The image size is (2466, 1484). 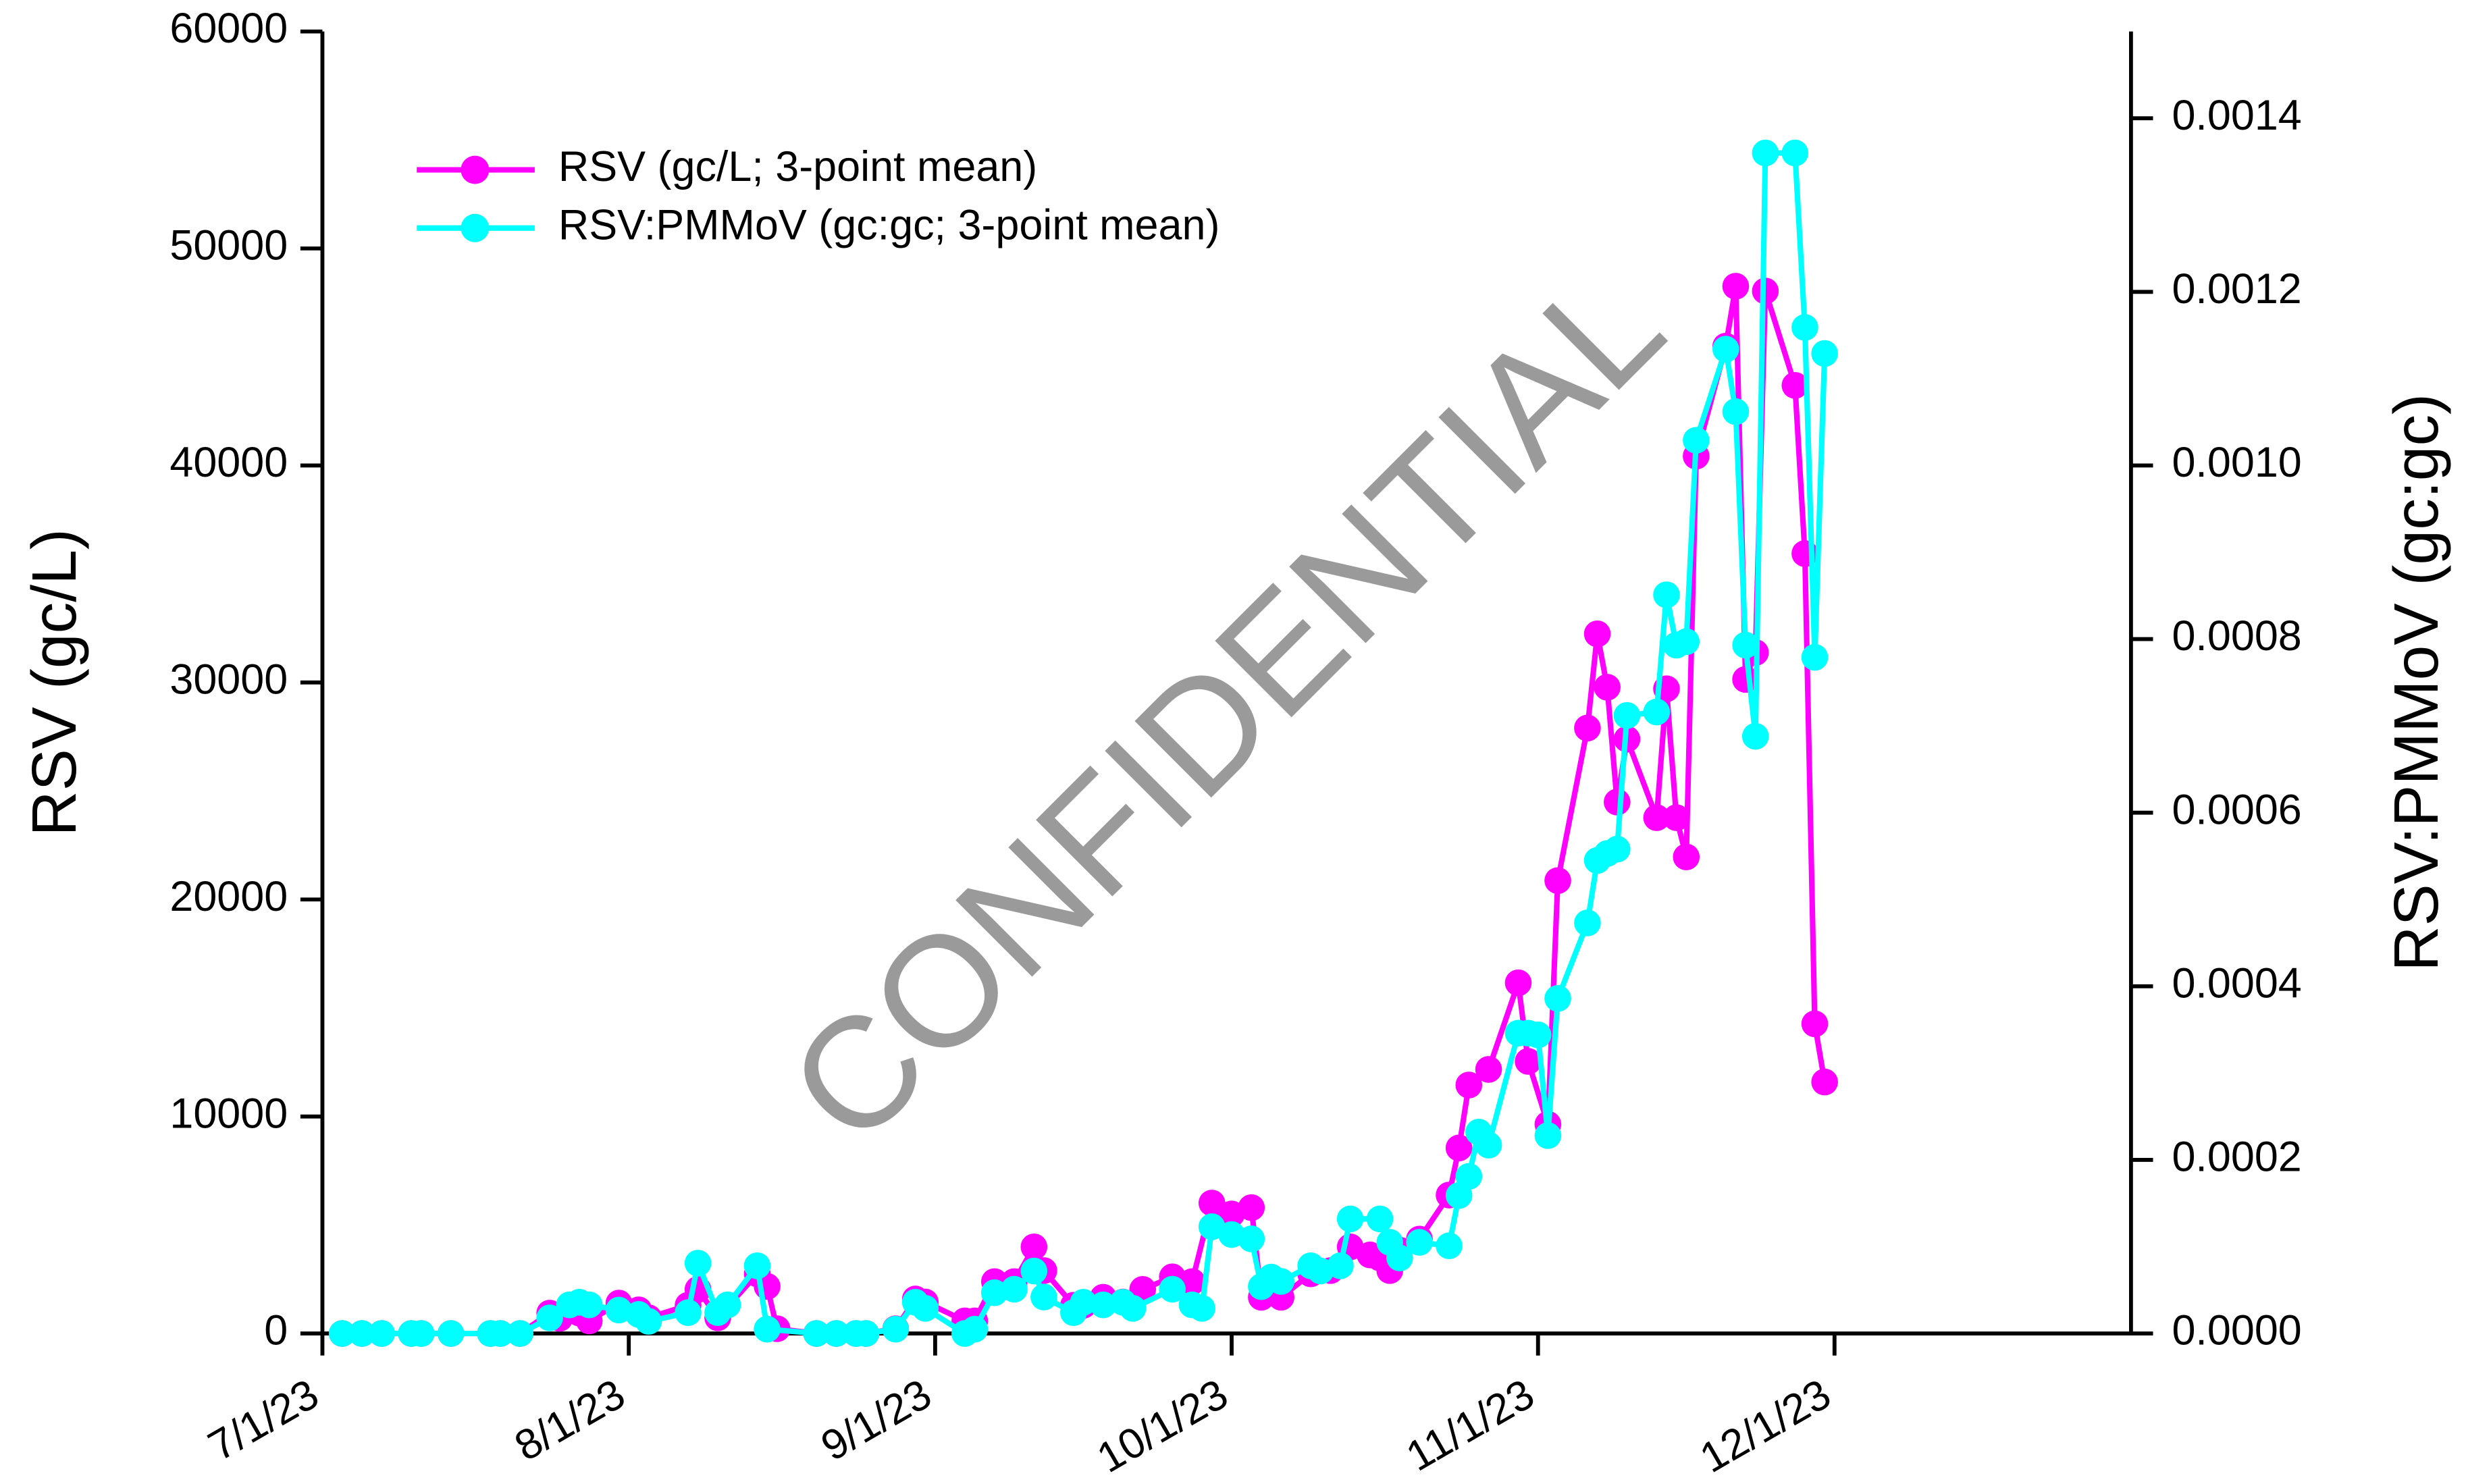 I want to click on y-tick-label: 60000, so click(x=228, y=28).